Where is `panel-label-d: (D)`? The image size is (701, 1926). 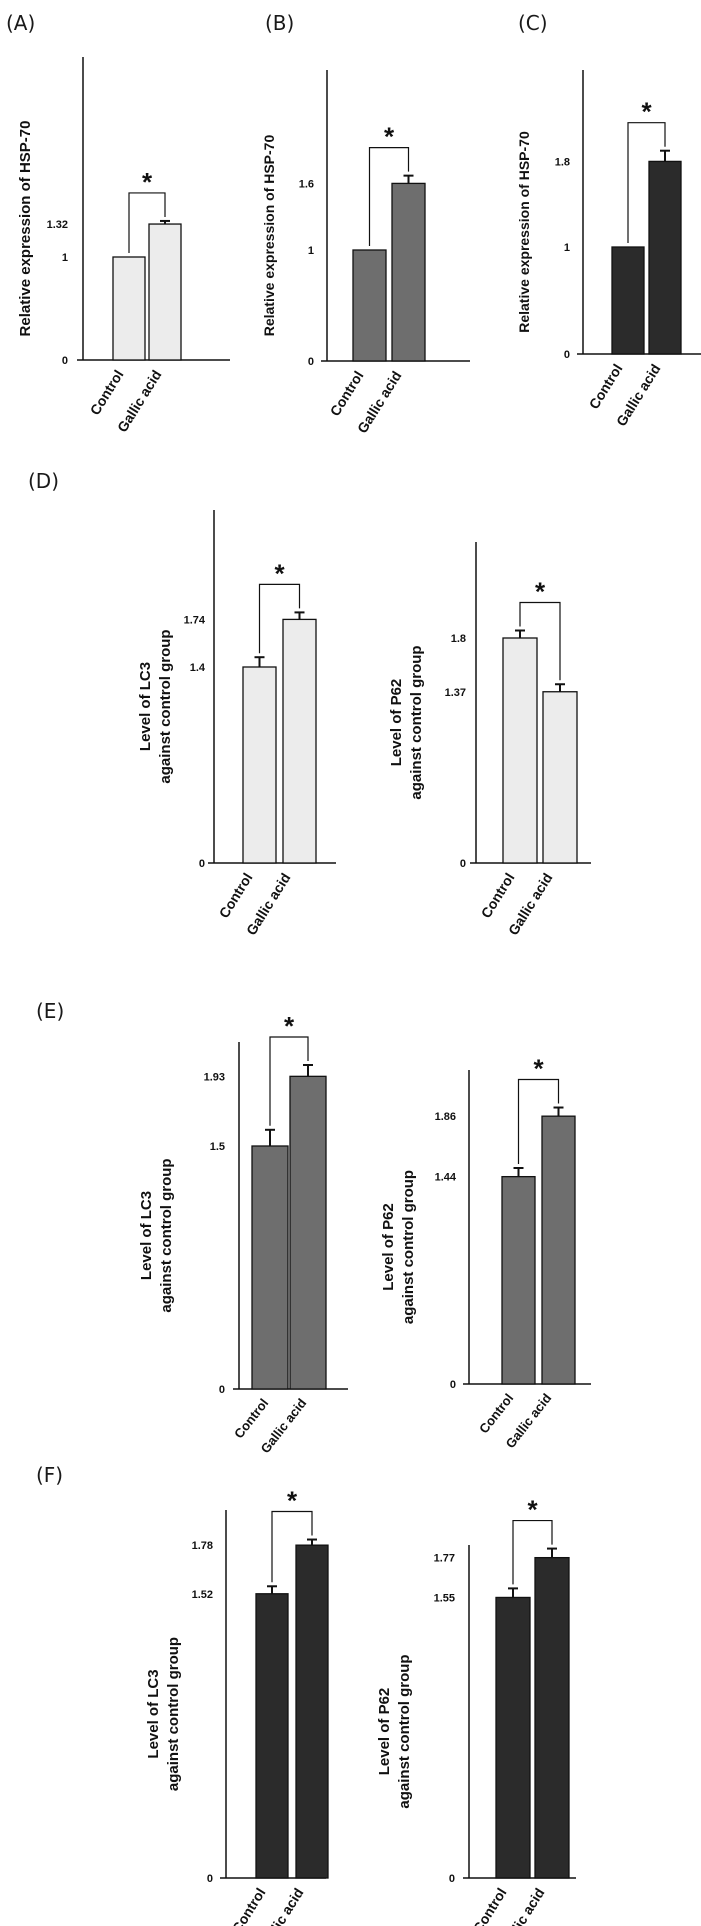 panel-label-d: (D) is located at coordinates (43, 481).